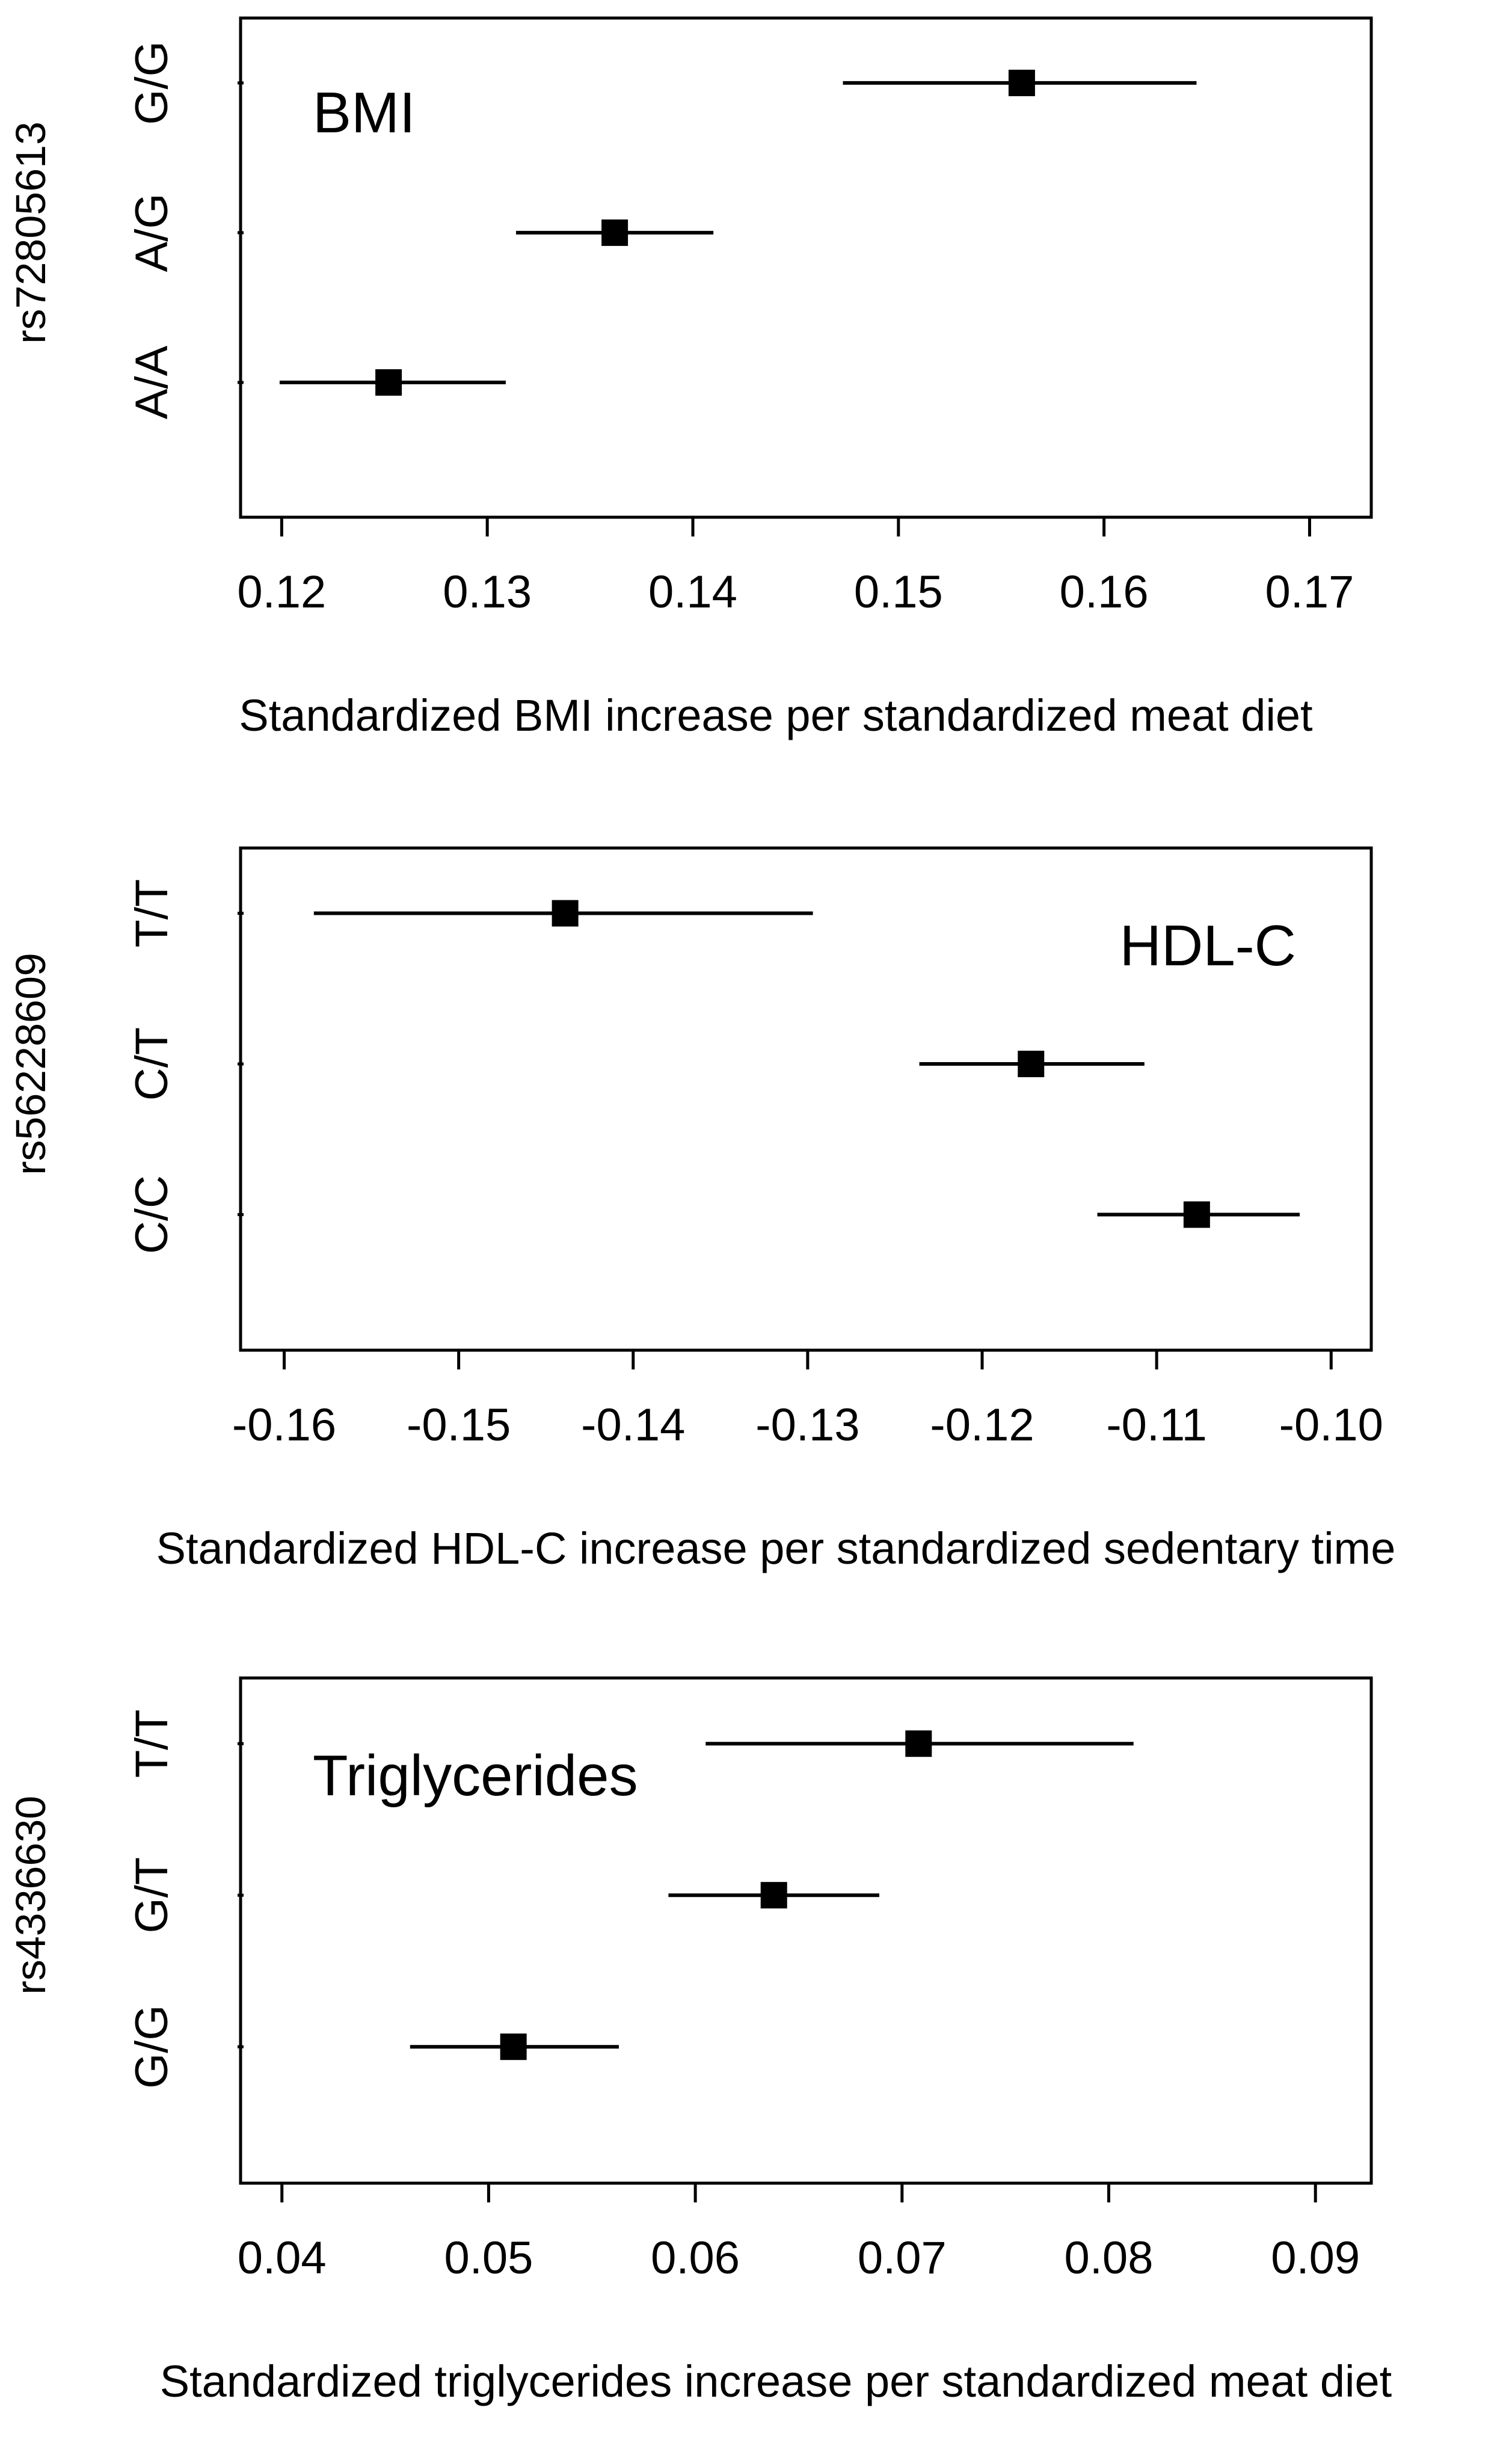 The height and width of the screenshot is (2446, 1512). I want to click on x-tick-label: -0.12, so click(982, 1425).